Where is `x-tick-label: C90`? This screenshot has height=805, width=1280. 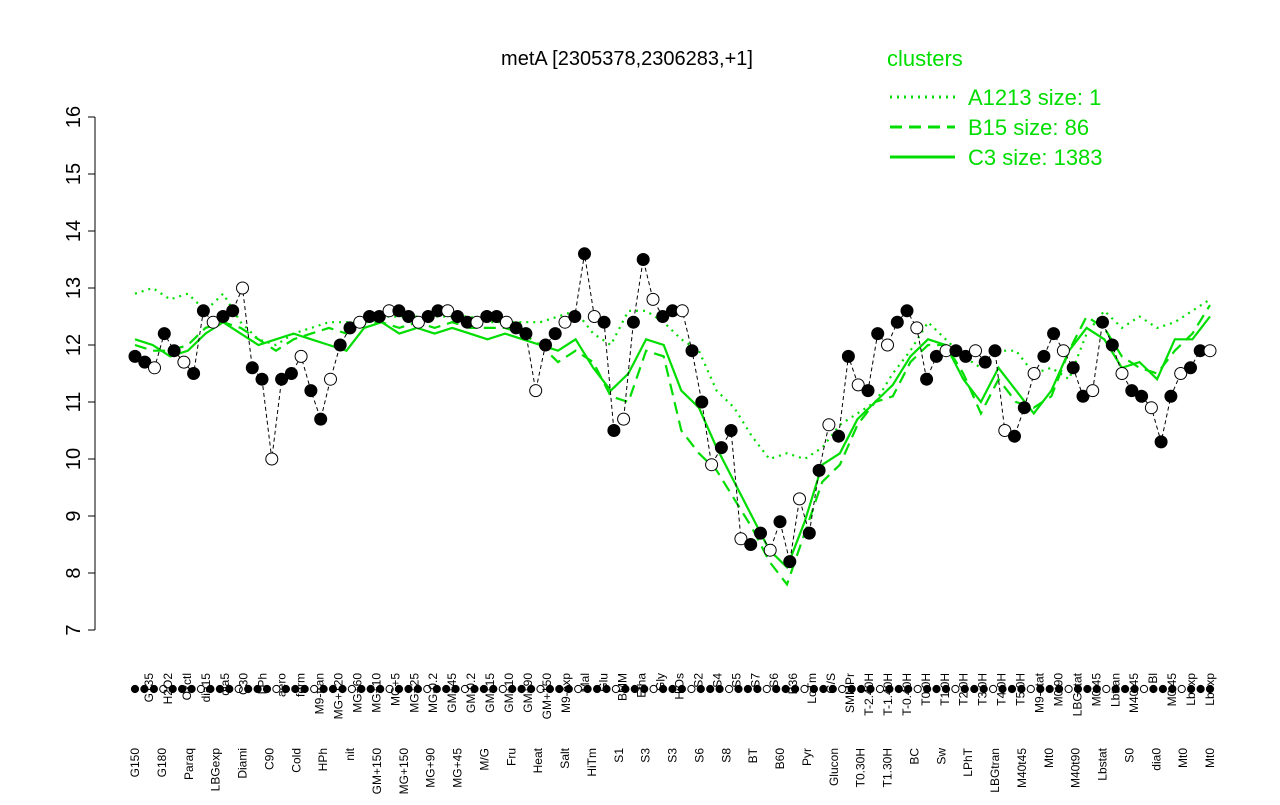 x-tick-label: C90 is located at coordinates (269, 759).